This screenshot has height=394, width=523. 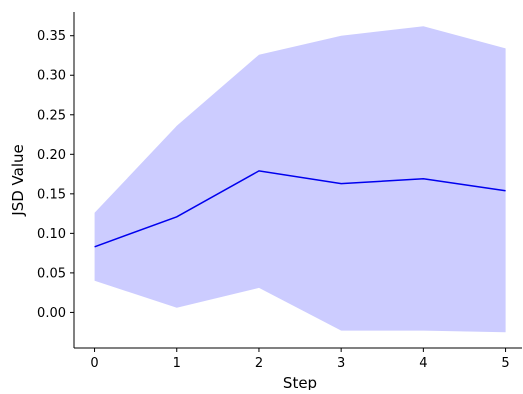 What do you see at coordinates (51, 155) in the screenshot?
I see `y-tick-label: 0.20` at bounding box center [51, 155].